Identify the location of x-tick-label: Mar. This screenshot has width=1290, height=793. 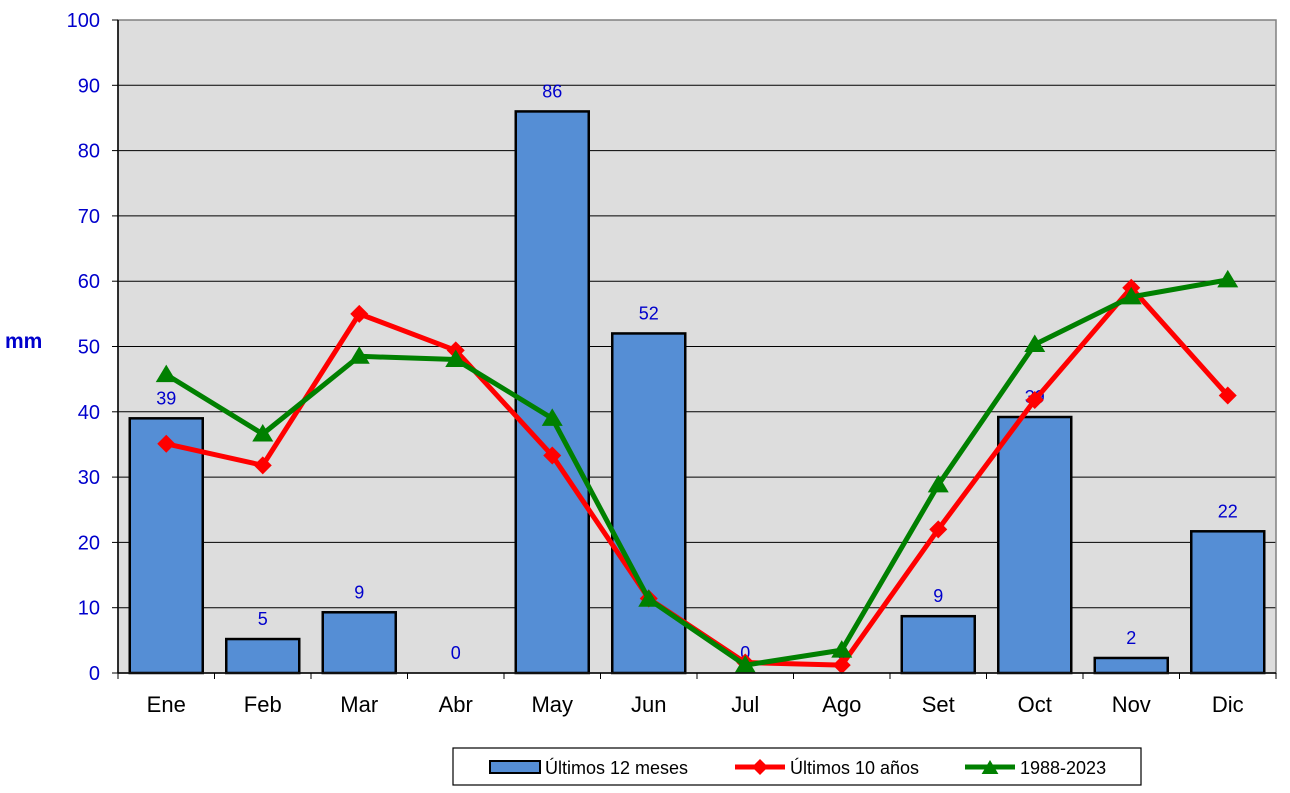
(359, 704).